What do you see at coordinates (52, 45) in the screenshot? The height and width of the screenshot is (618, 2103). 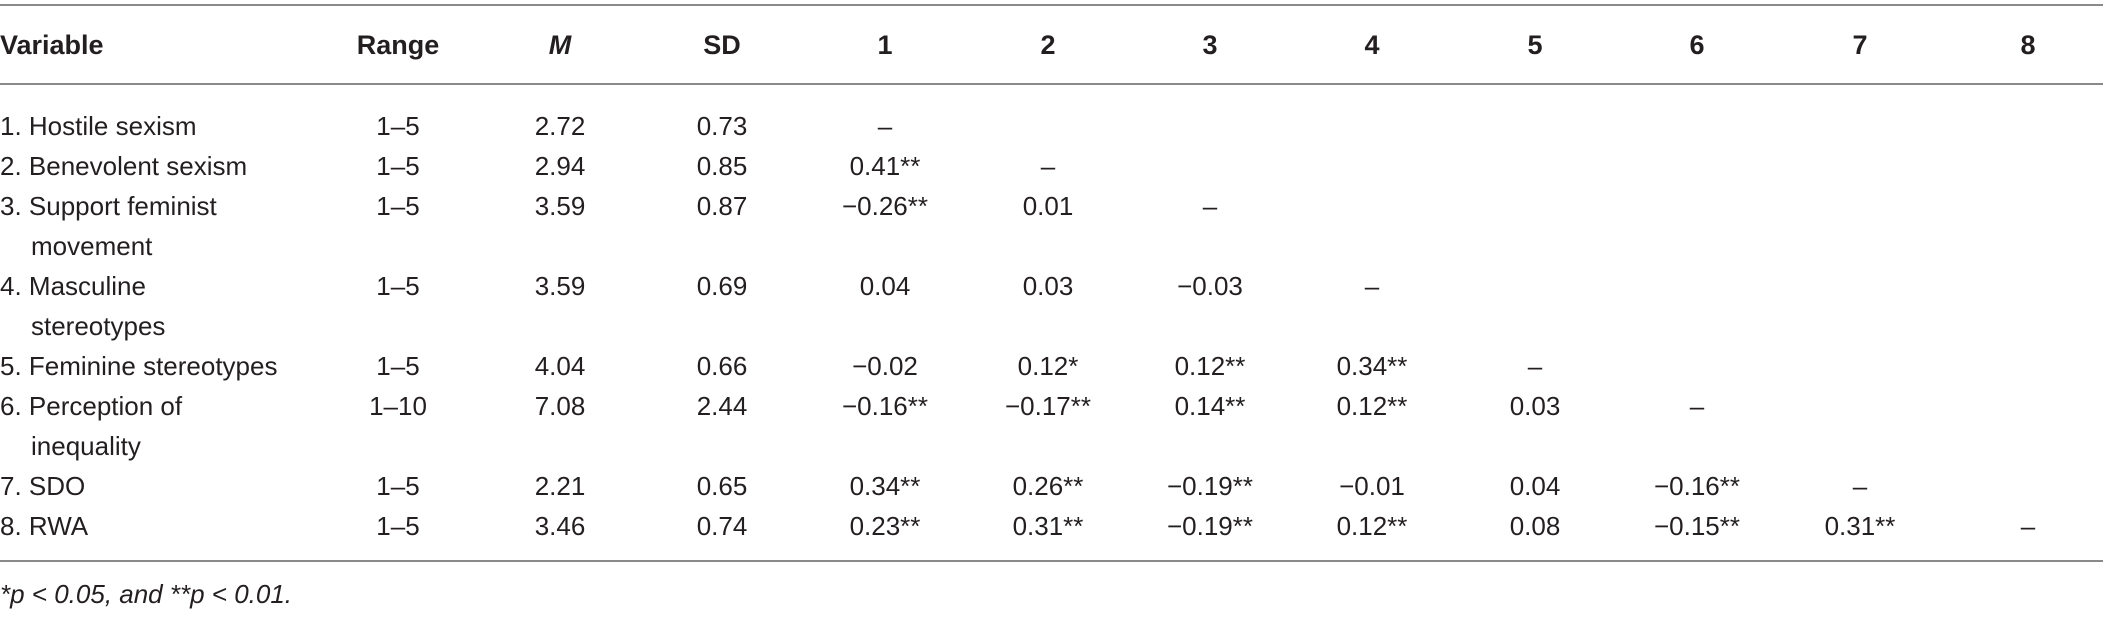 I see `header-variable: Variable` at bounding box center [52, 45].